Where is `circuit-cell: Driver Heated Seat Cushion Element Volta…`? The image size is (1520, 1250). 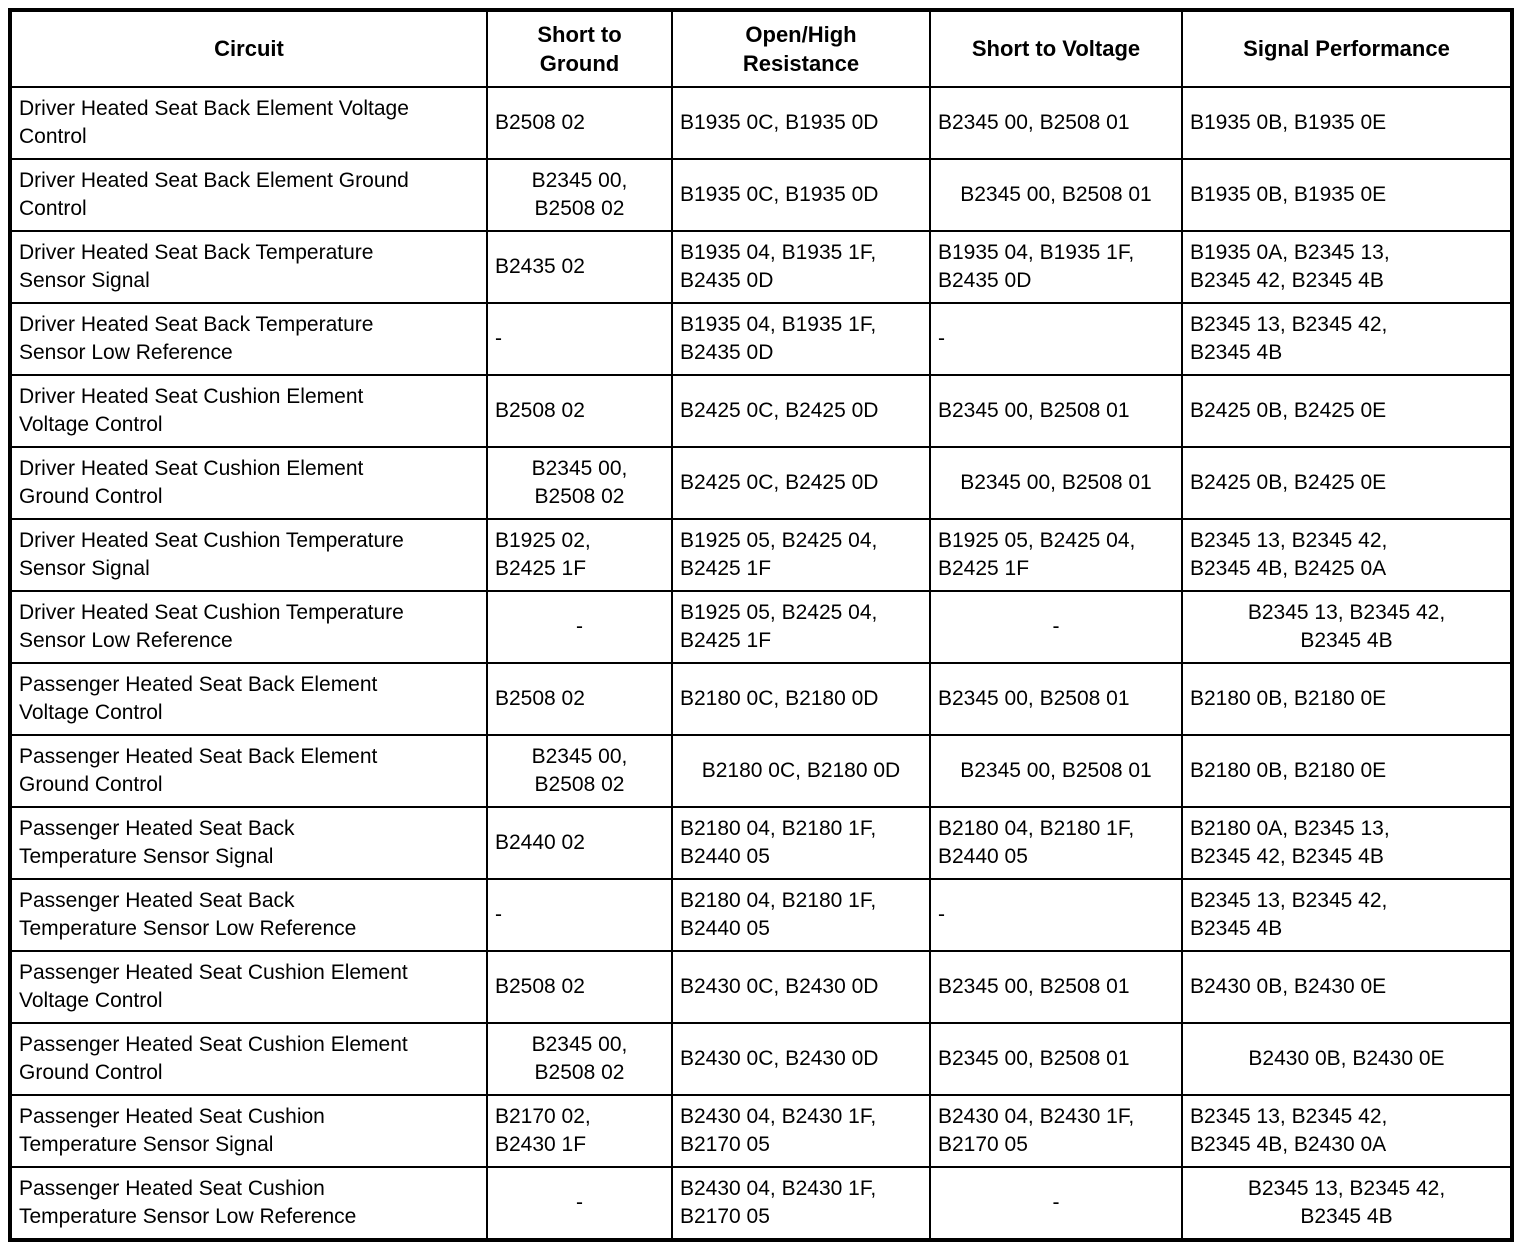
circuit-cell: Driver Heated Seat Cushion Element Volta… is located at coordinates (248, 411).